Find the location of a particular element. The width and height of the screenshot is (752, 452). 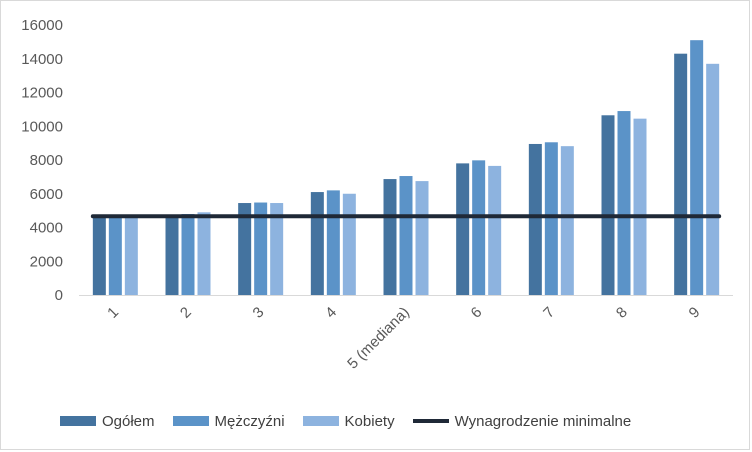

legend-item-ogolem: Ogółem is located at coordinates (107, 421).